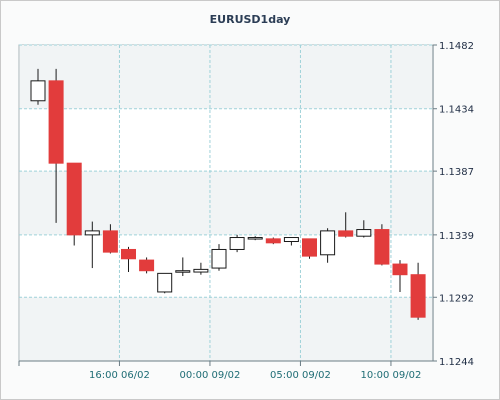  Describe the element at coordinates (456, 172) in the screenshot. I see `y-tick-label: 1.1387` at that location.